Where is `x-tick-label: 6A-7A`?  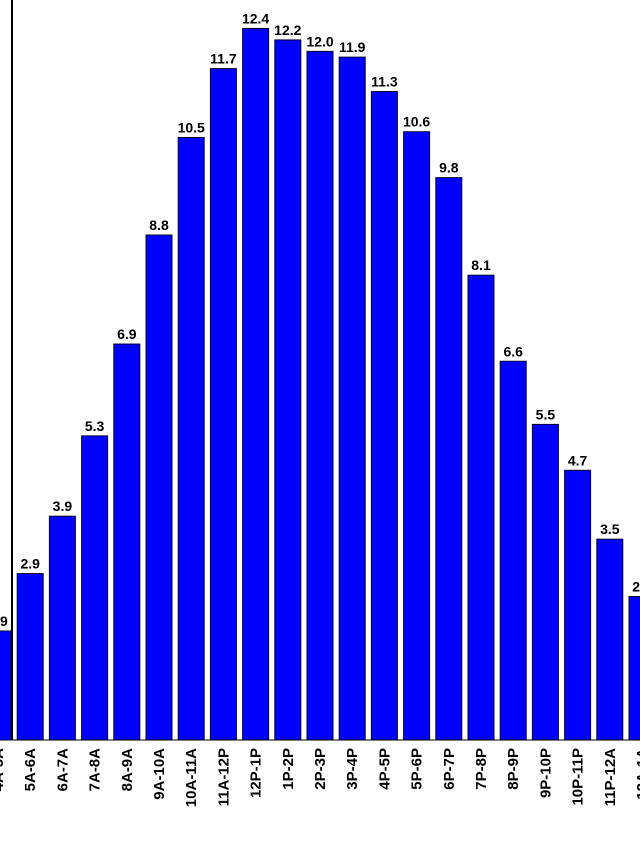
x-tick-label: 6A-7A is located at coordinates (62, 770).